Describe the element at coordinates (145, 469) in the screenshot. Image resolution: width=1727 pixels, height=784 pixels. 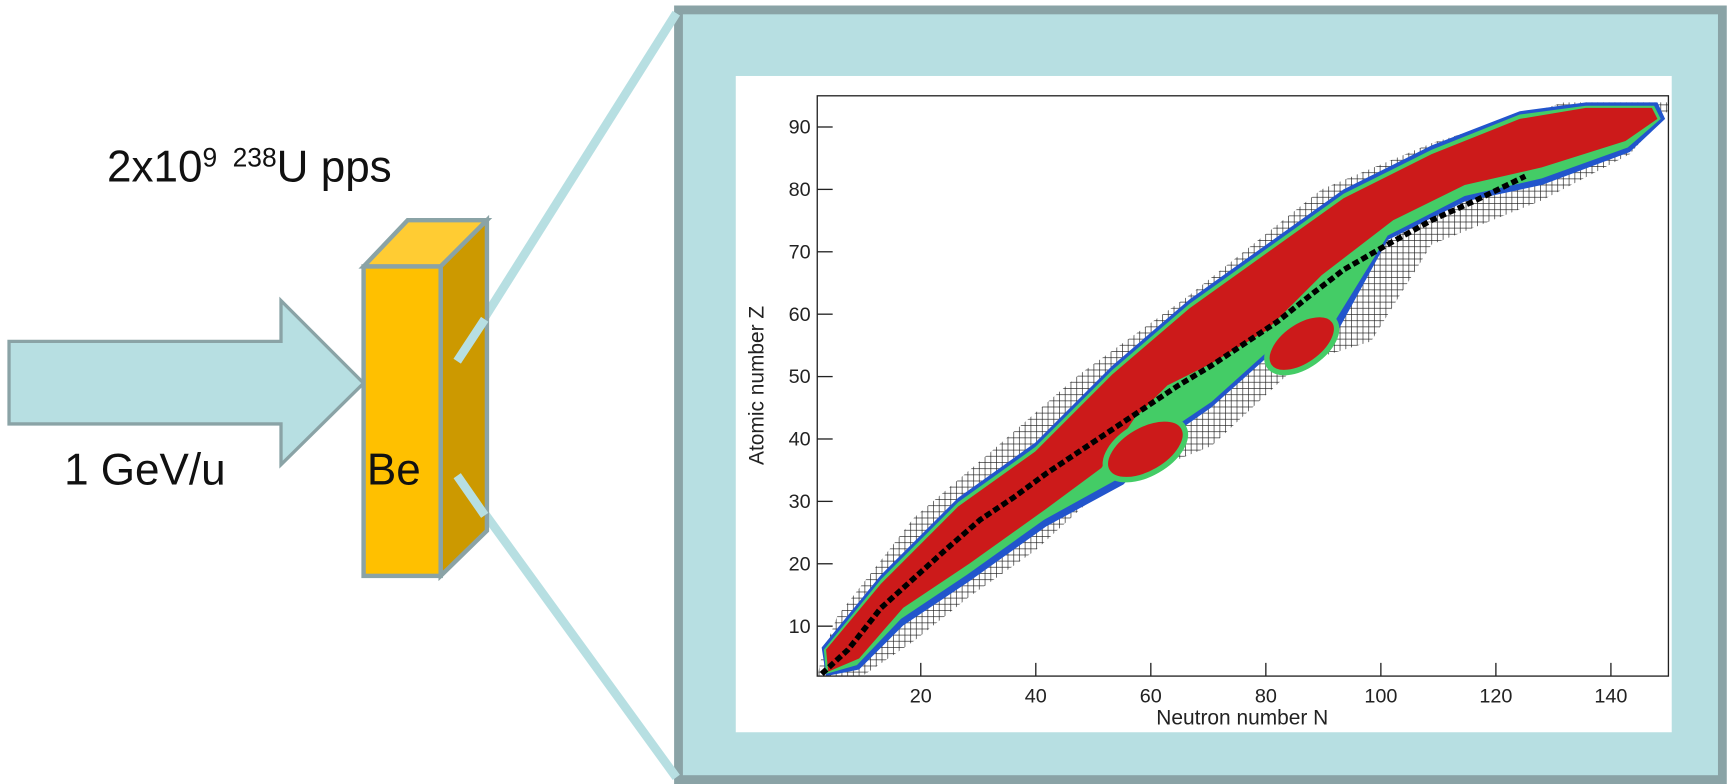
I see `beam-energy: 1 GeV/u` at that location.